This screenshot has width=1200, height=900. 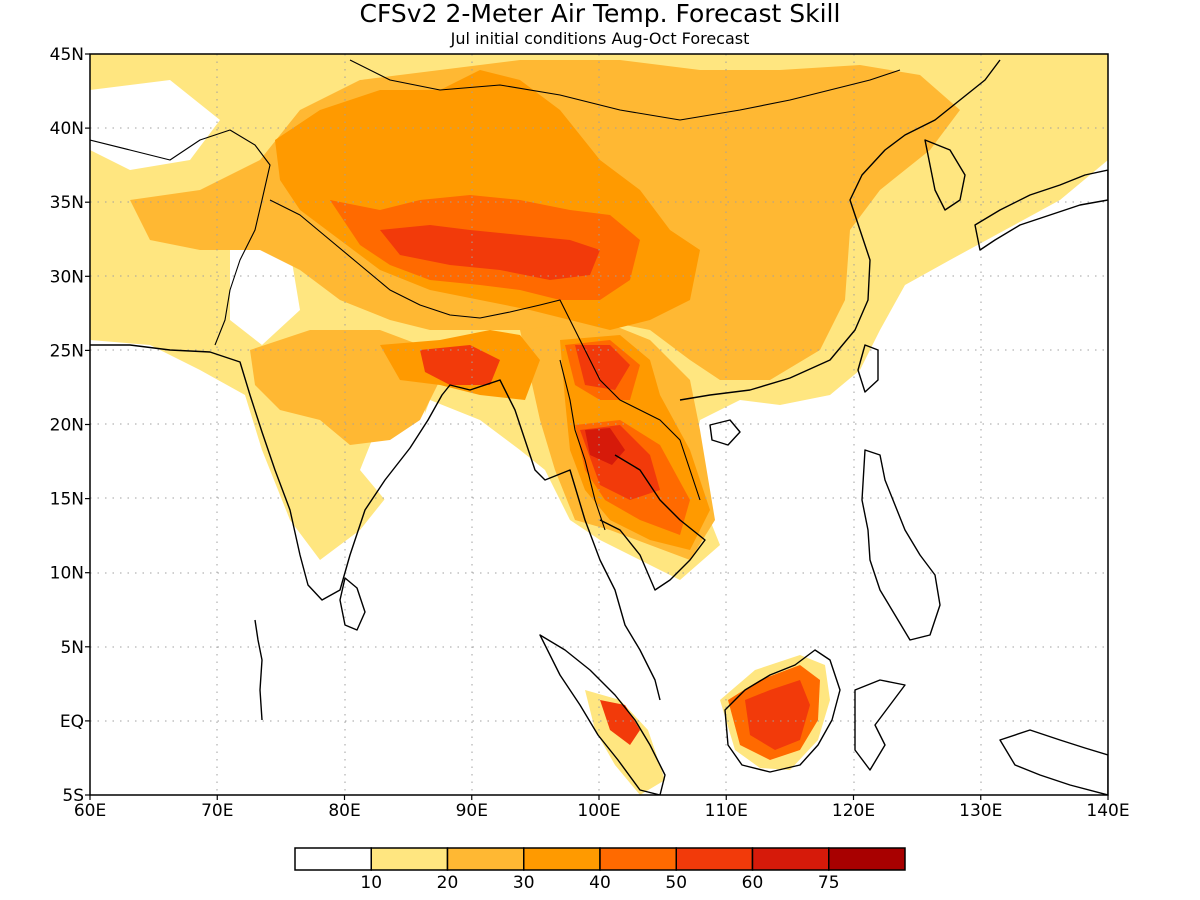 I want to click on coastline-indochina, so click(x=652, y=522).